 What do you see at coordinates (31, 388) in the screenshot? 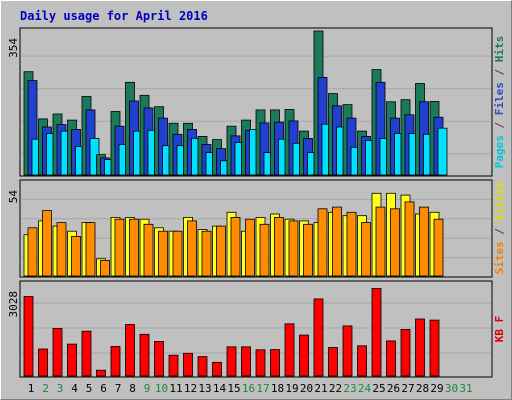
I see `x-tick-day-1: 1` at bounding box center [31, 388].